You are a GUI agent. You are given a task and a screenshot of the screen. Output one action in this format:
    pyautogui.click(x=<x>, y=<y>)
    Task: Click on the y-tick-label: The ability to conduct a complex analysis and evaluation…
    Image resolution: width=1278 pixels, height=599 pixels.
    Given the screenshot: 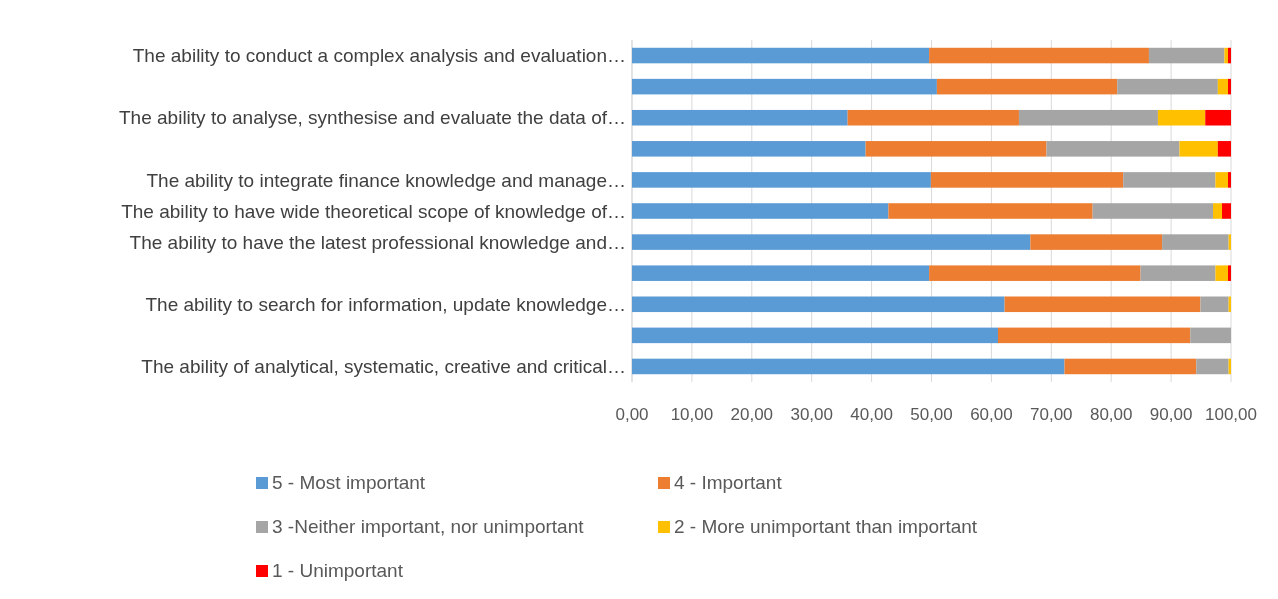 What is the action you would take?
    pyautogui.click(x=379, y=56)
    